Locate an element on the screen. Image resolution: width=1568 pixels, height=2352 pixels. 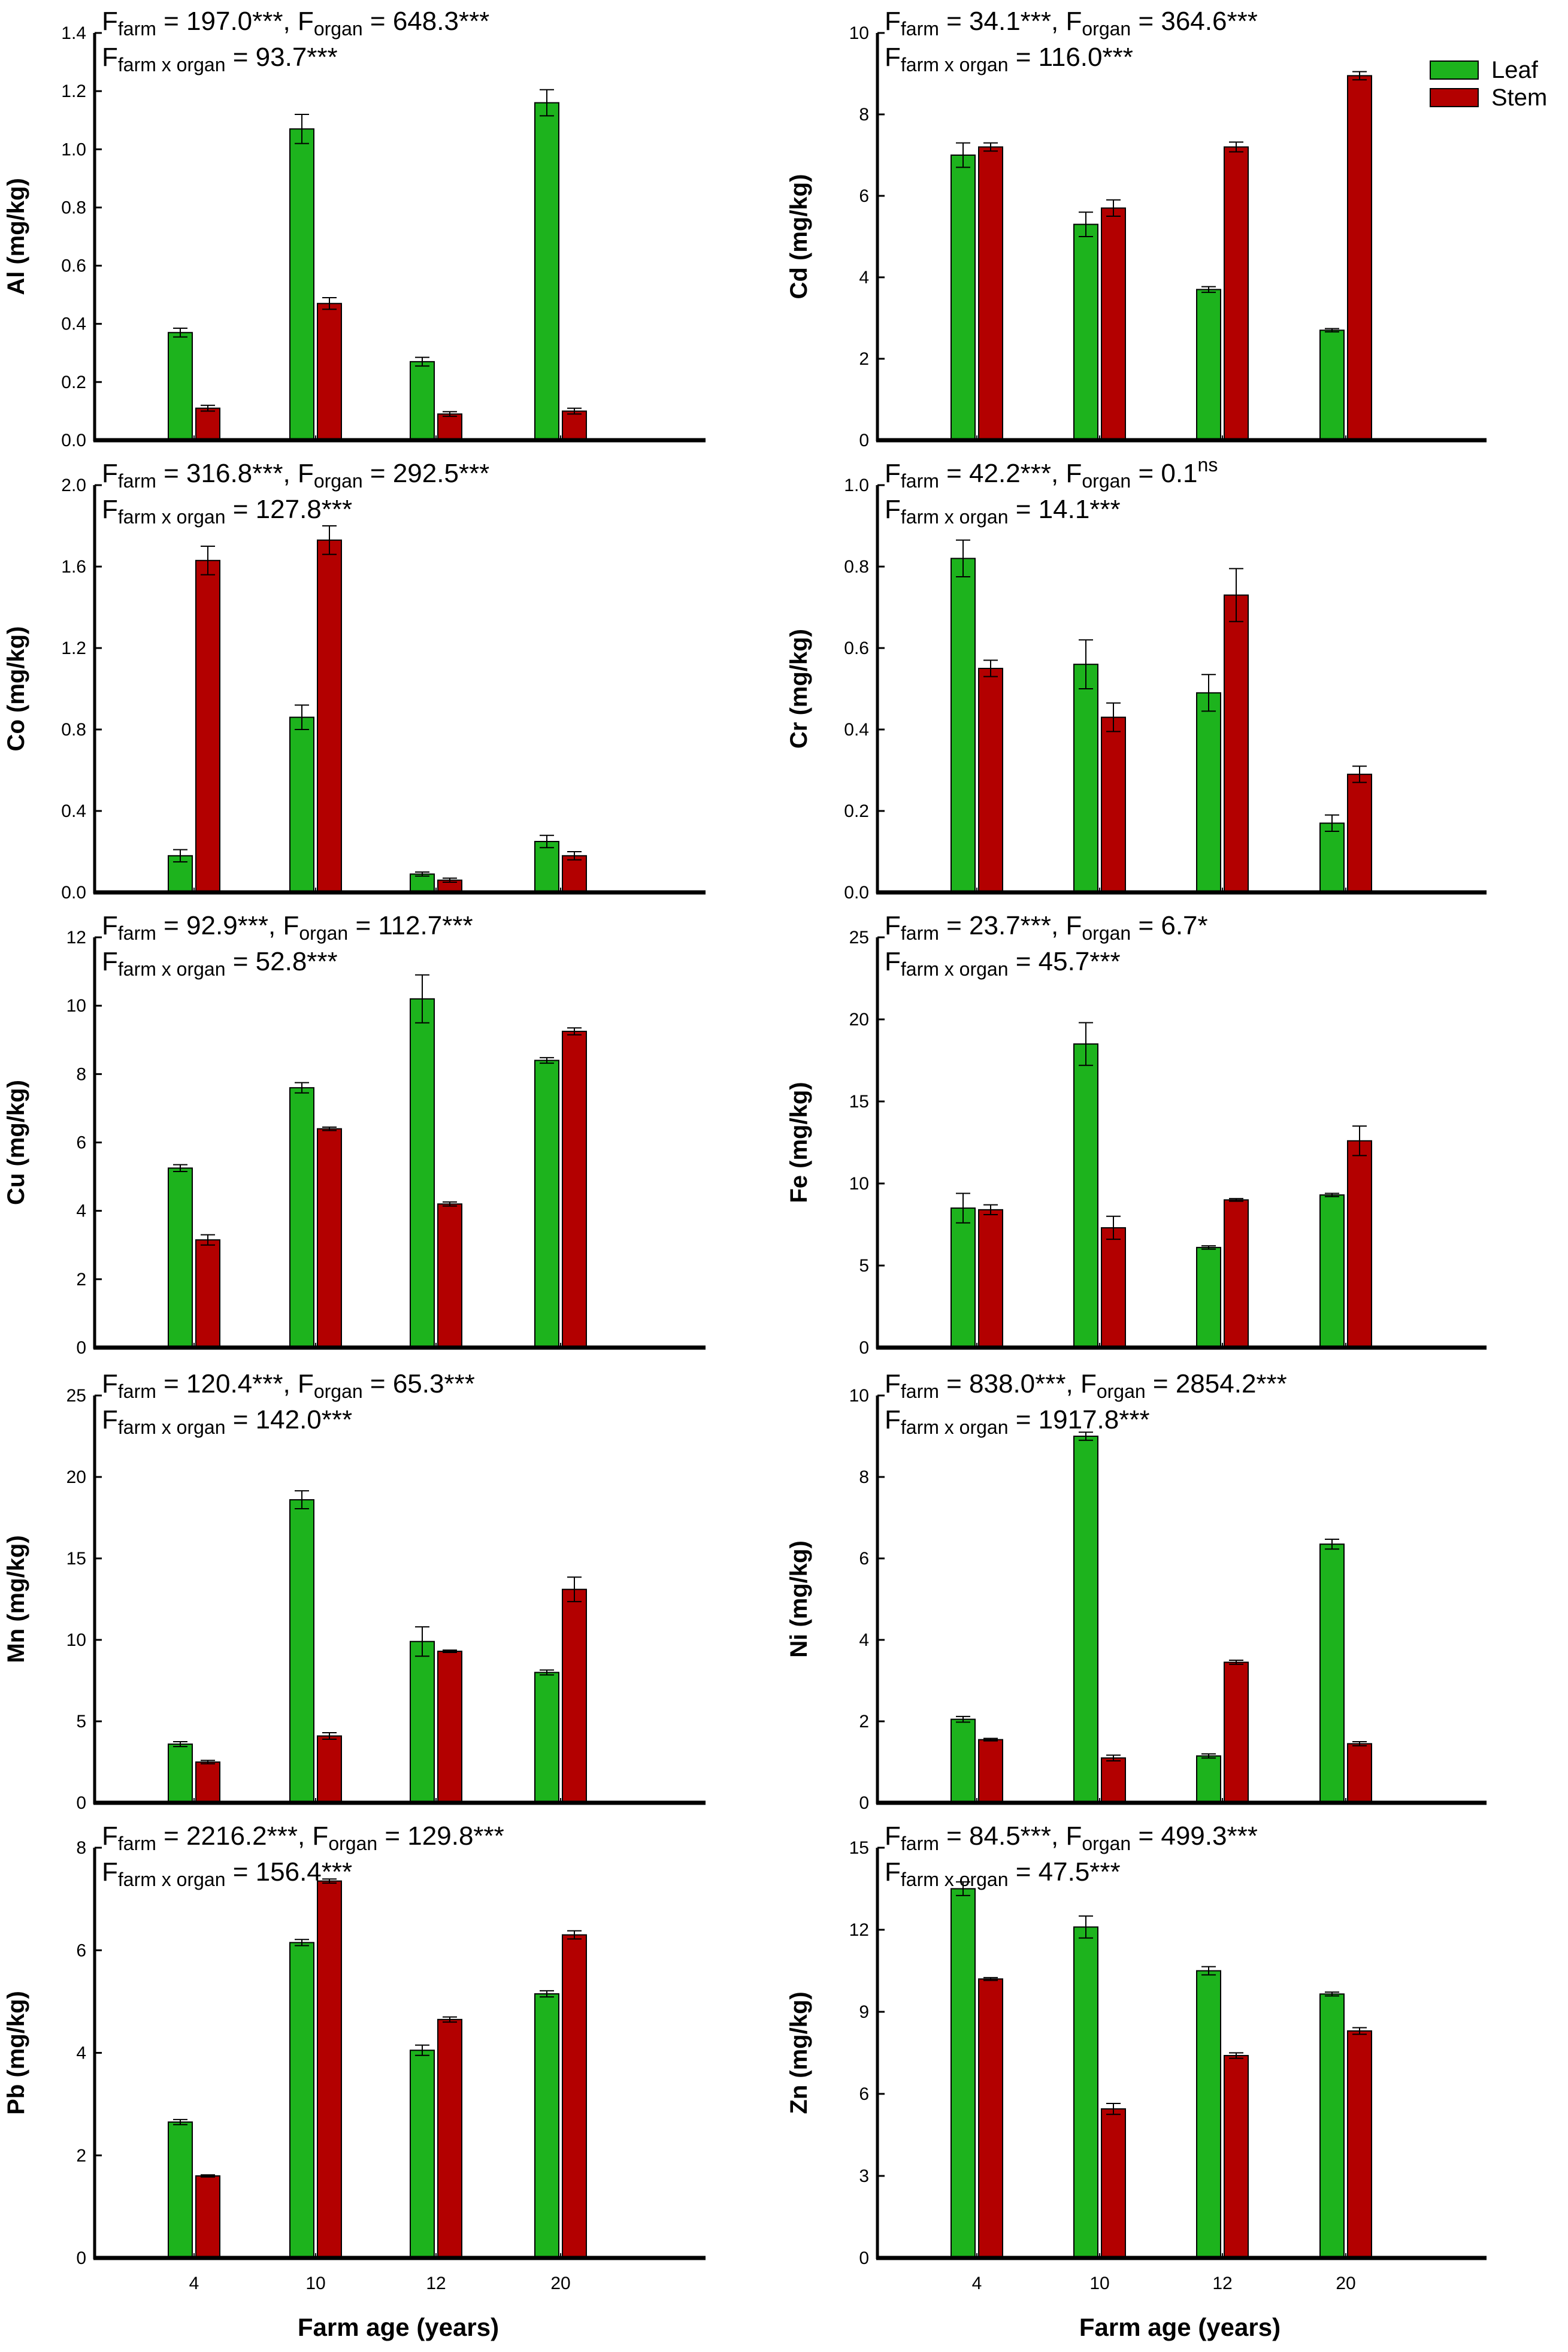
y-axis-label: Cu (mg/kg) is located at coordinates (16, 1142).